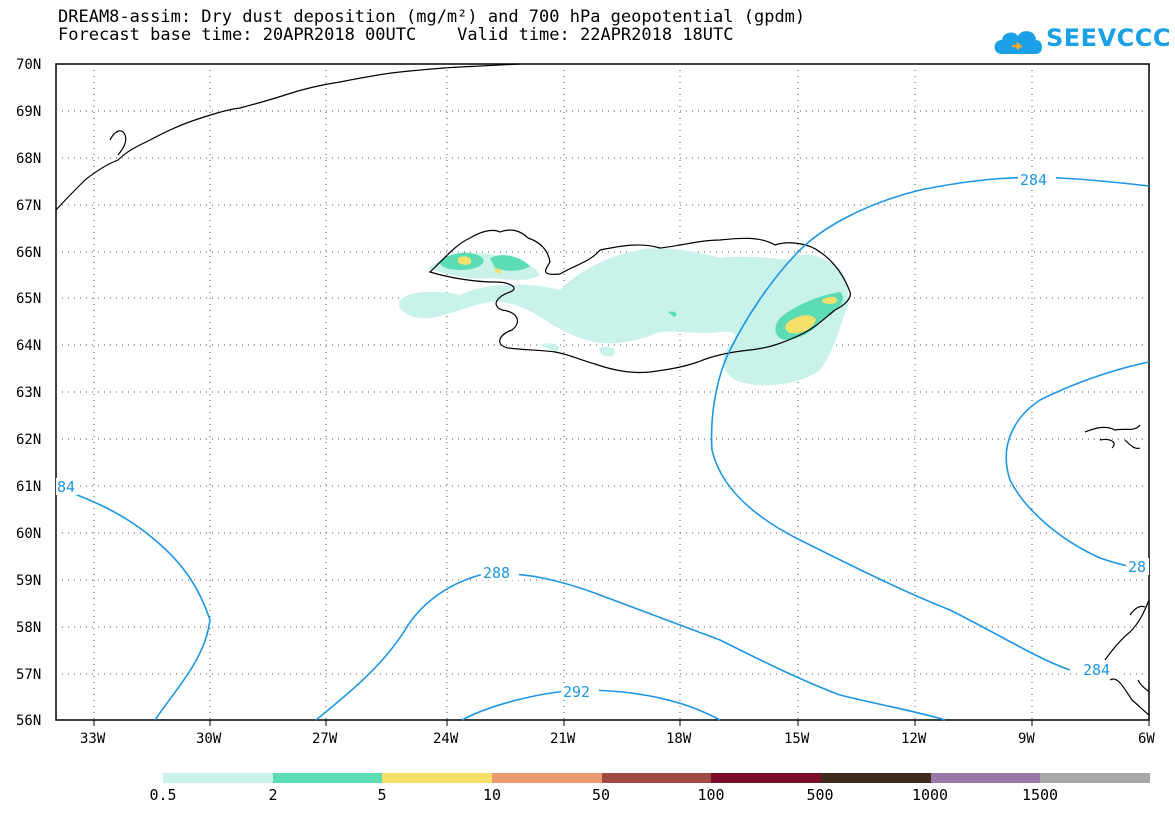 The width and height of the screenshot is (1175, 815). I want to click on lat-label: 61N, so click(28, 487).